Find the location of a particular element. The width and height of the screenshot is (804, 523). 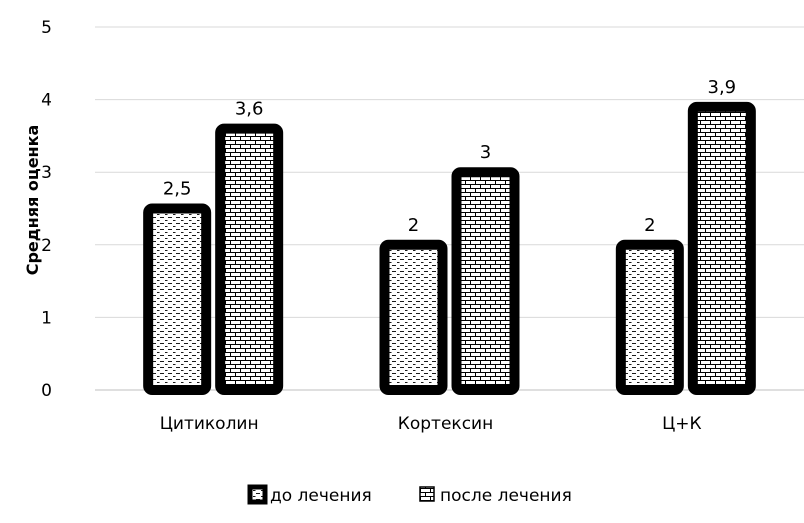

y-axis-ticks: 0 1 2 3 4 5 is located at coordinates (46, 209).